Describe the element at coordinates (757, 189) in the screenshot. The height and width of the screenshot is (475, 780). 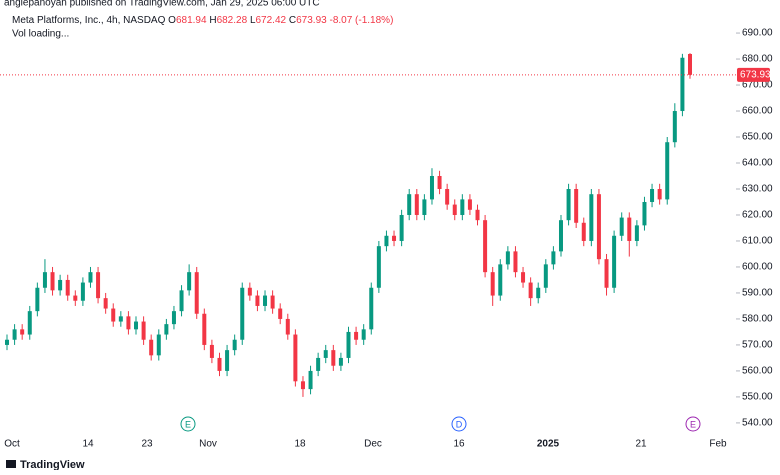
I see `y-tick-label: 630.00` at that location.